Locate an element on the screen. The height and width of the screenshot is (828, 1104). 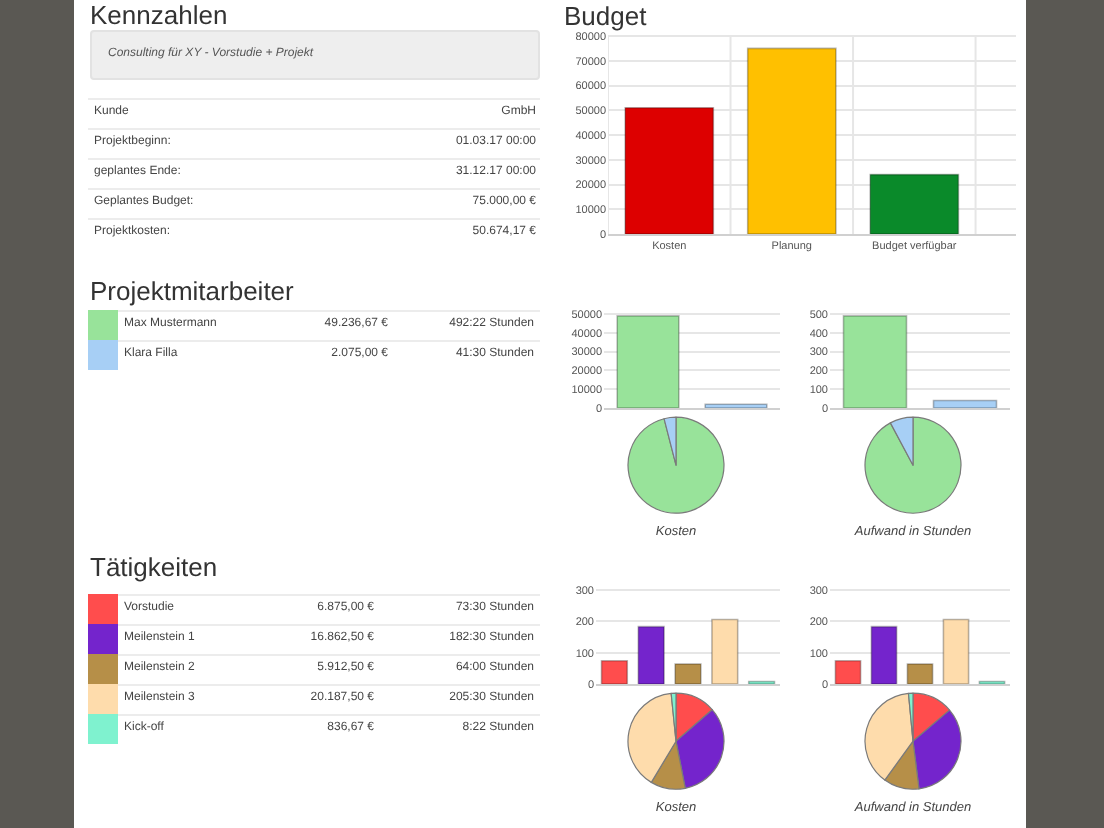
text: Tätigkeiten is located at coordinates (154, 567).